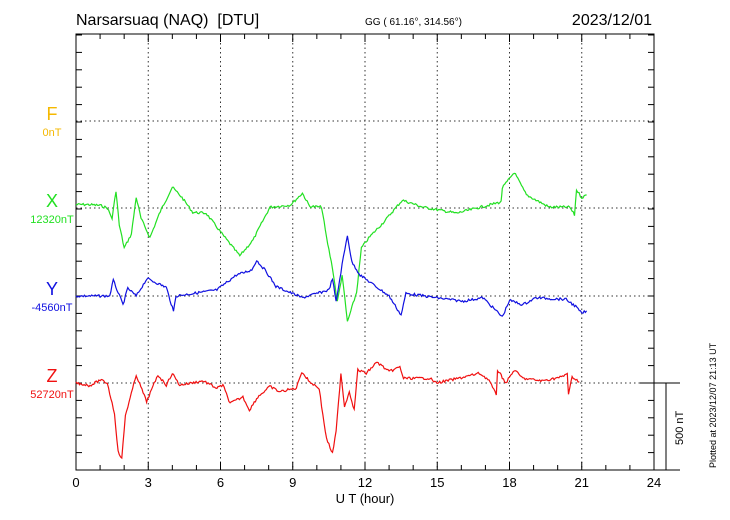 The height and width of the screenshot is (520, 730). What do you see at coordinates (509, 482) in the screenshot?
I see `x-tick-label: 18` at bounding box center [509, 482].